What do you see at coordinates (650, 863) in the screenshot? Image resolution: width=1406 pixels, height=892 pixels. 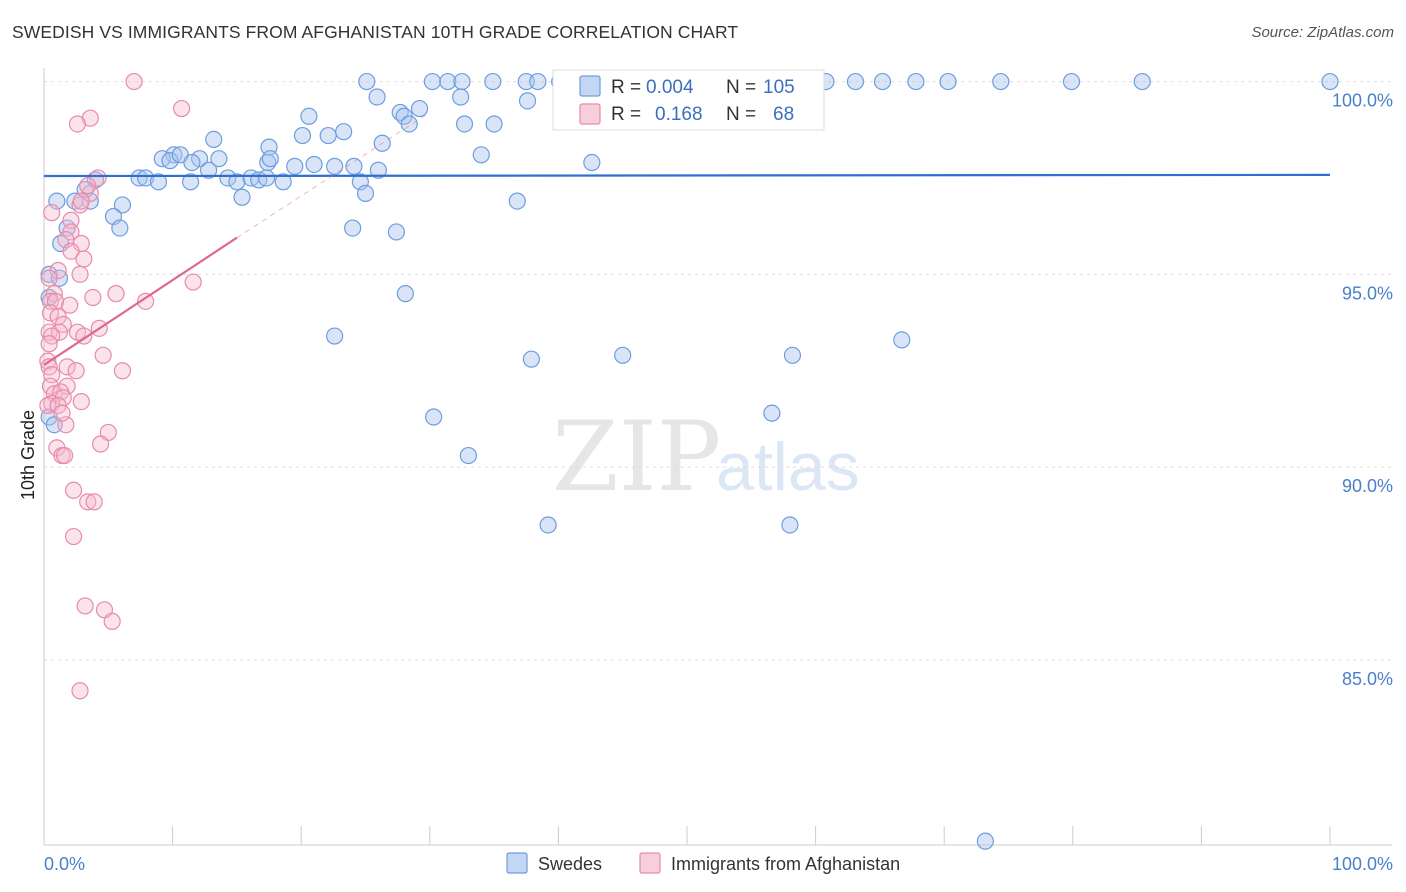 I see `legend-swatch-afghanistan` at bounding box center [650, 863].